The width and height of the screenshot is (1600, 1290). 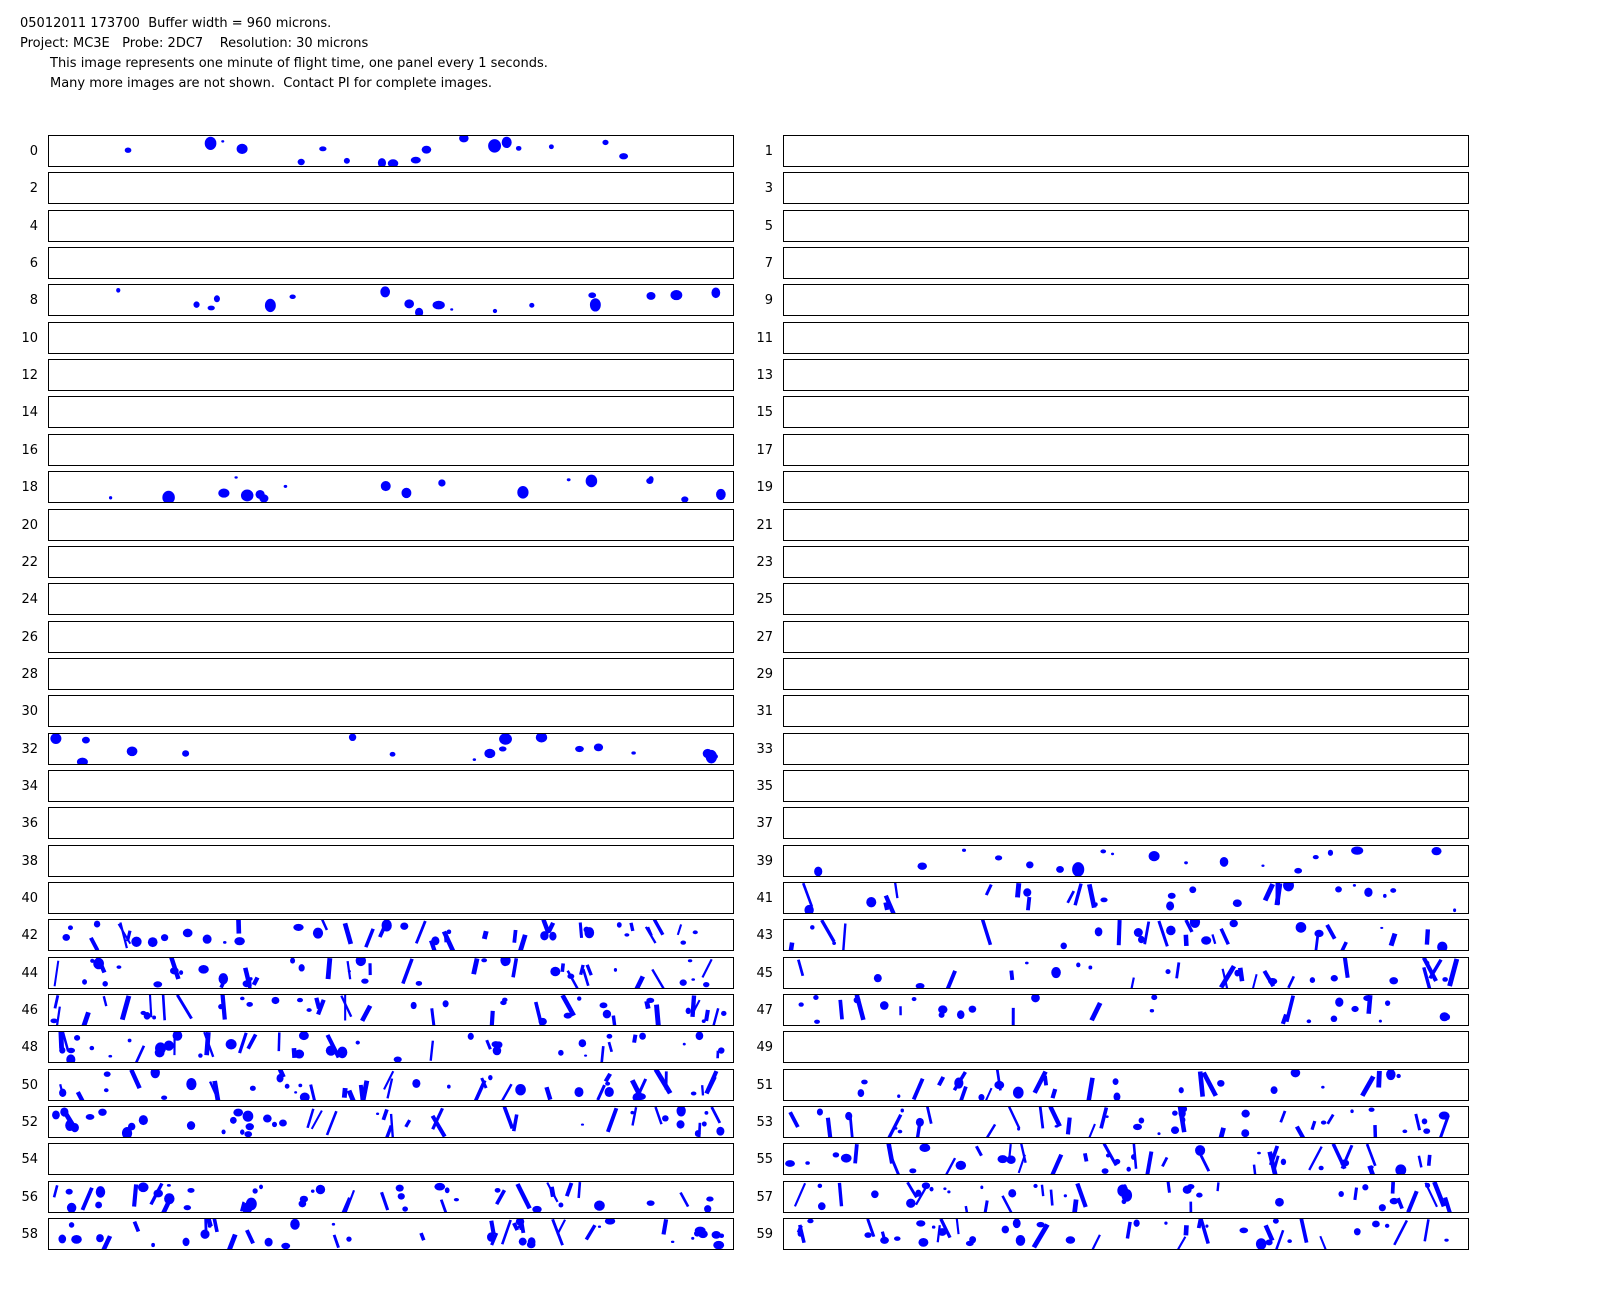 I want to click on panel-label: 18, so click(x=29, y=488).